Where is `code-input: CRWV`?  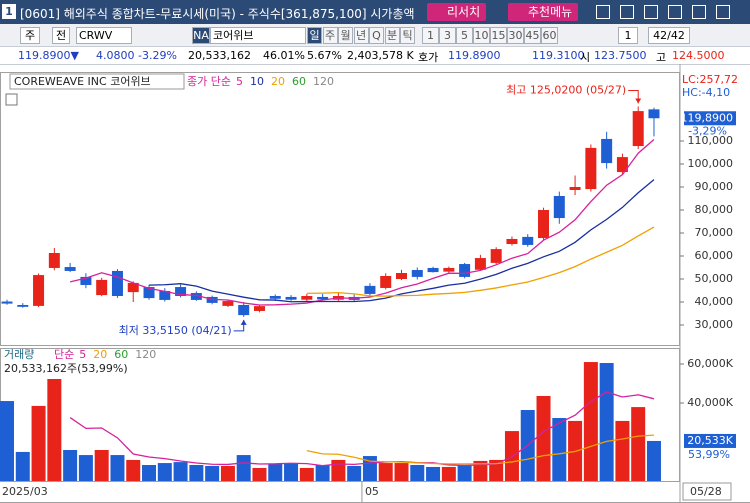 code-input: CRWV is located at coordinates (104, 35).